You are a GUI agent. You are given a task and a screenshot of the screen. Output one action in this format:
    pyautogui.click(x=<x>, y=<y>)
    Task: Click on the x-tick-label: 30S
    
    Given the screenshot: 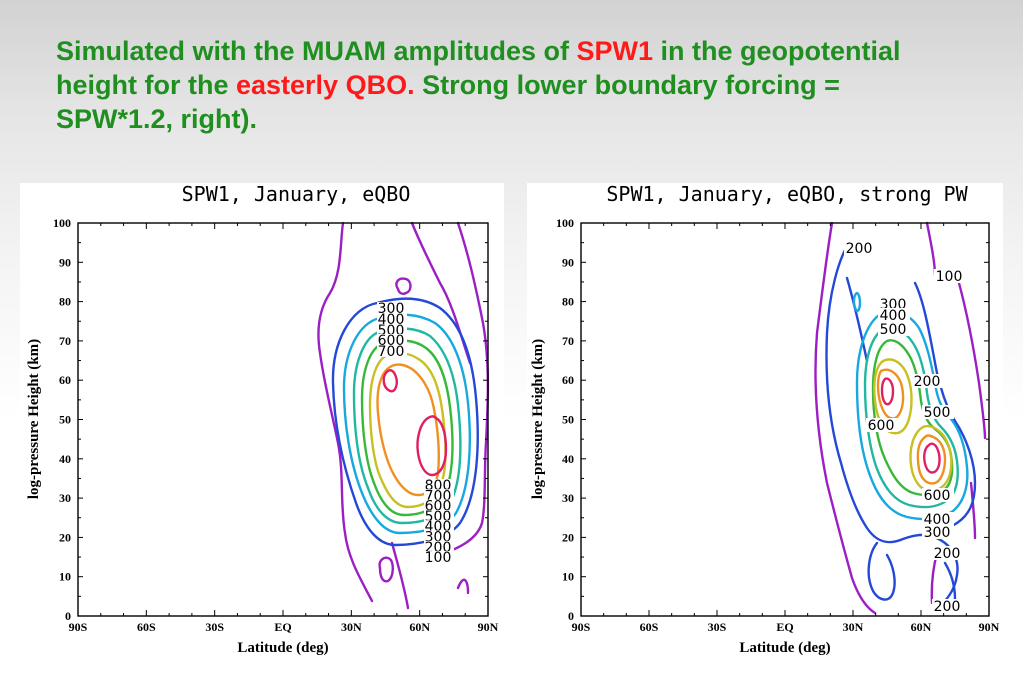 What is the action you would take?
    pyautogui.click(x=717, y=627)
    